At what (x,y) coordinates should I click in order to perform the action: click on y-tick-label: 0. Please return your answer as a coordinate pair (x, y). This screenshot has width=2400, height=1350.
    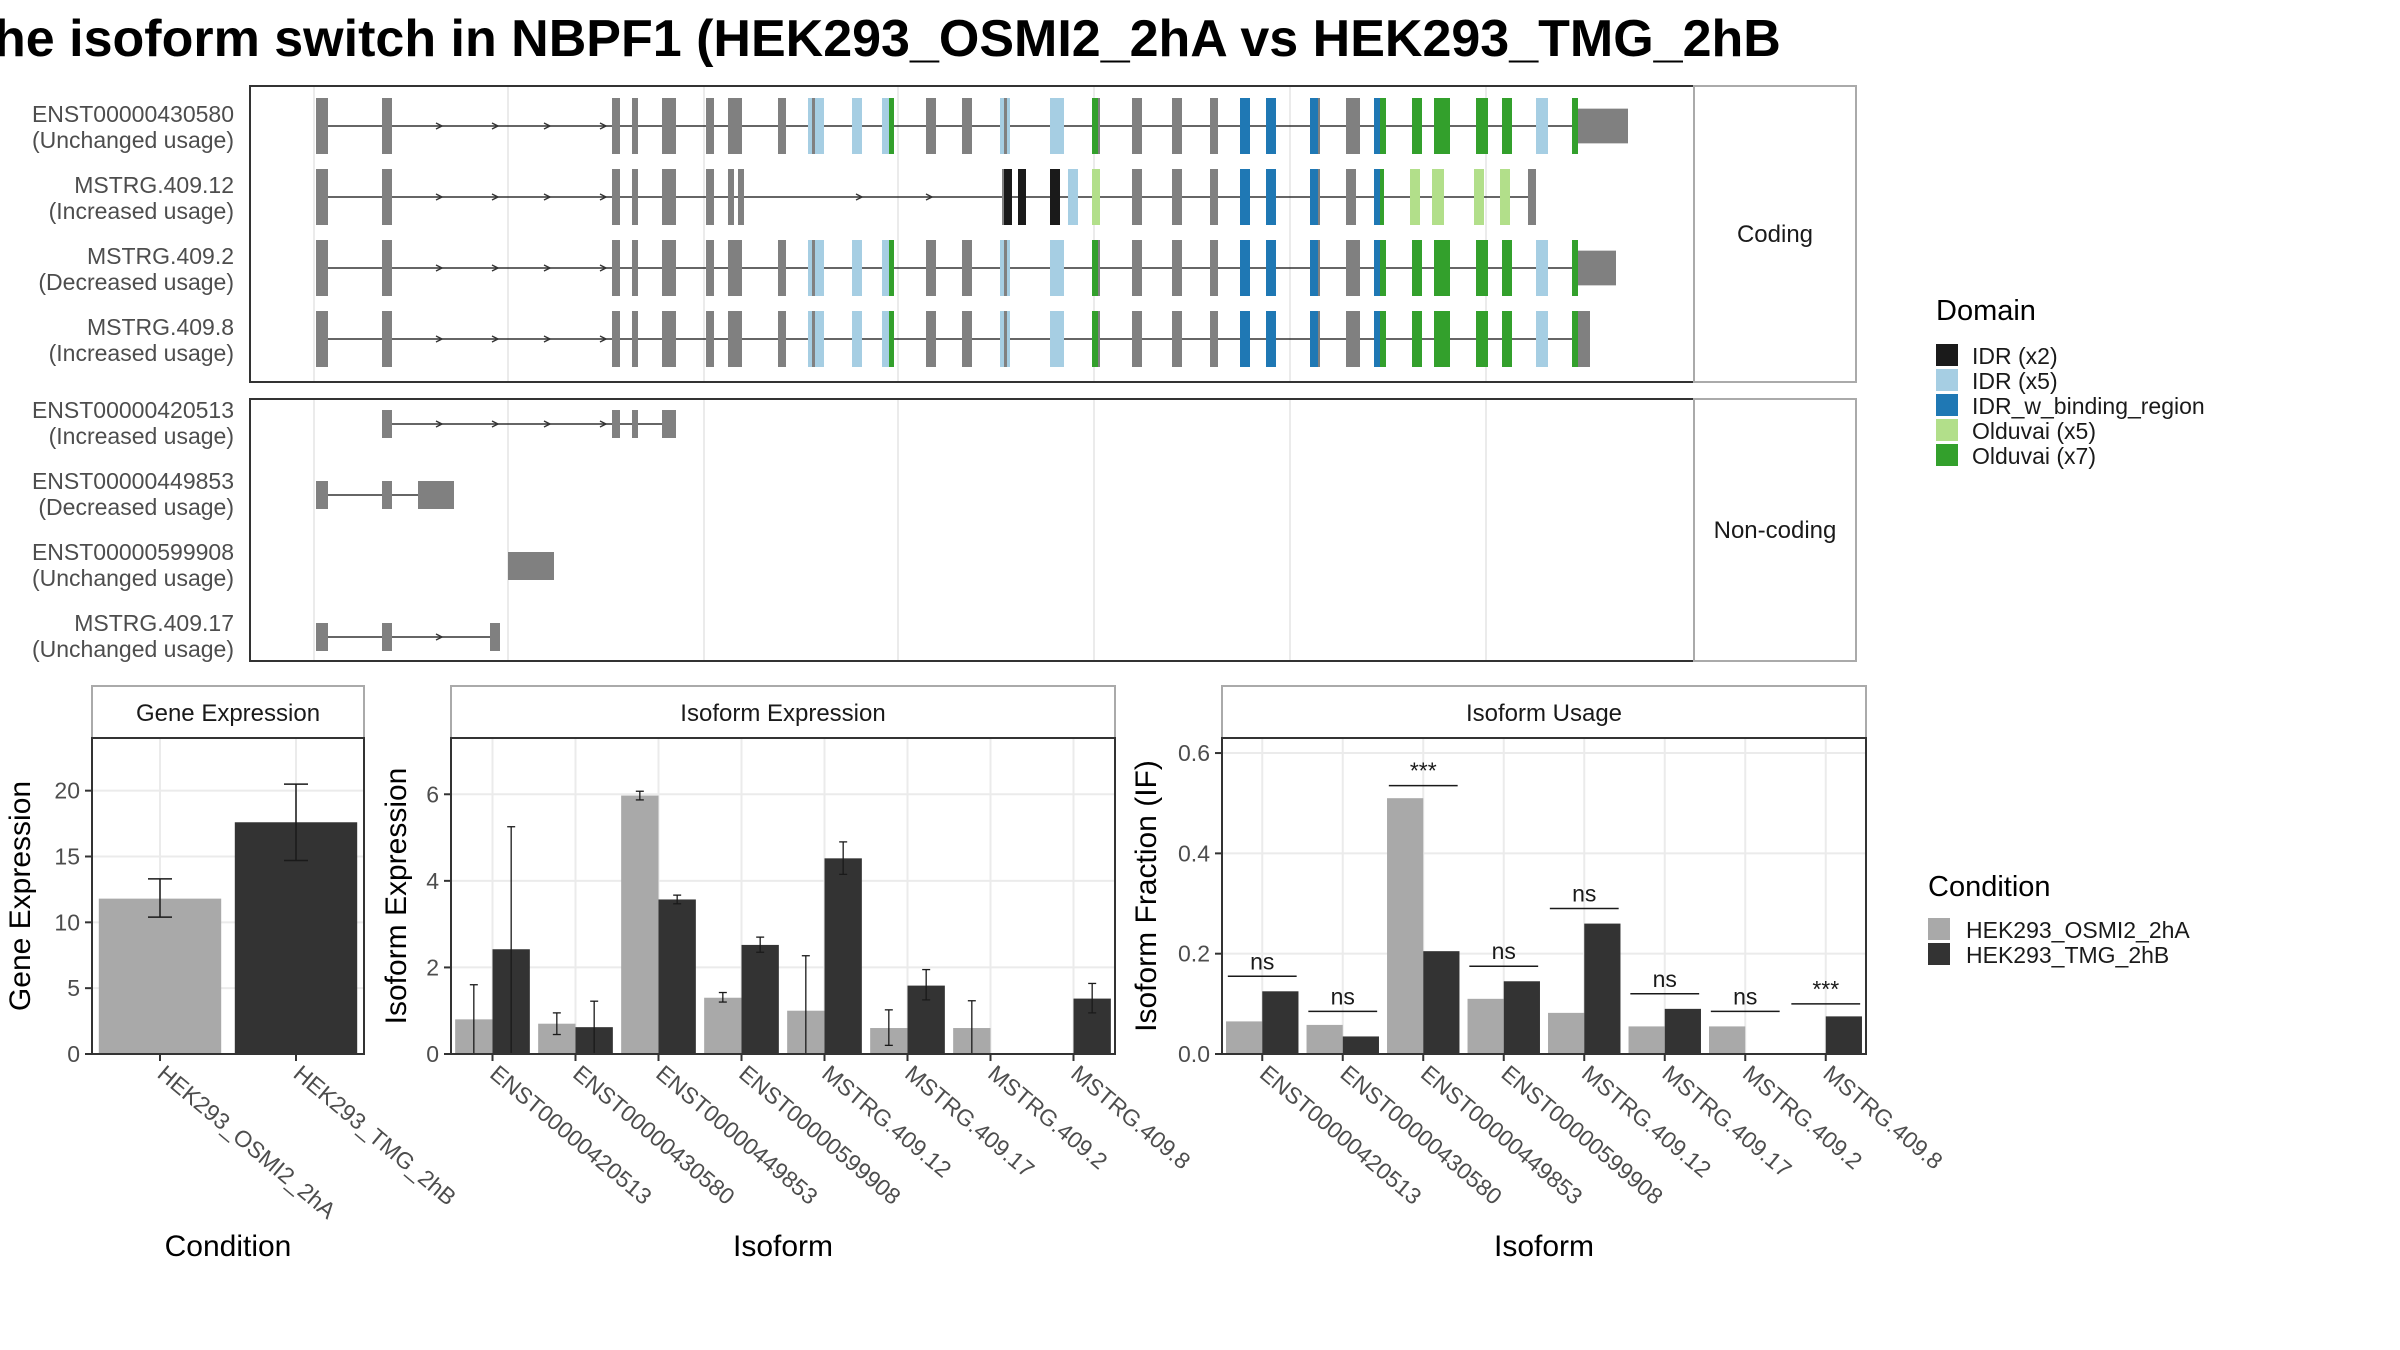
    Looking at the image, I should click on (73, 1054).